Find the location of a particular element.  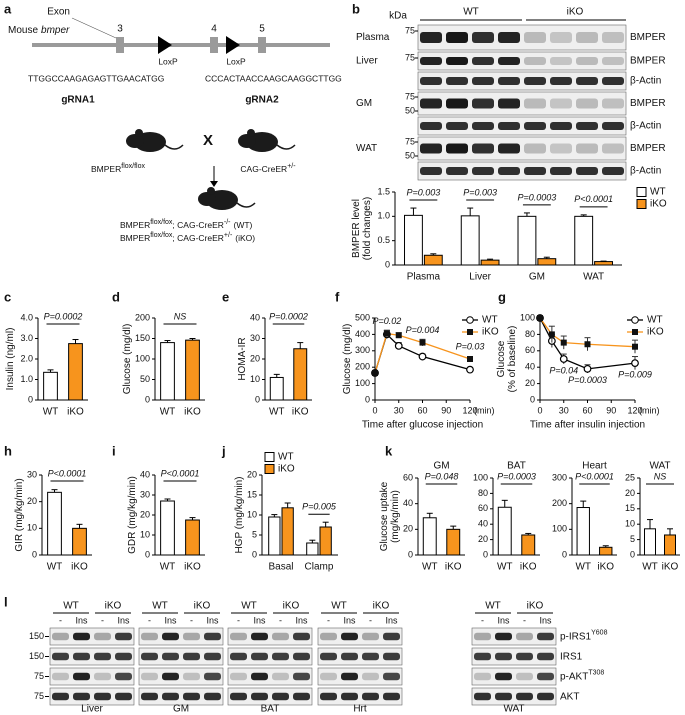

protein-label: p-AKTT308 is located at coordinates (582, 675).